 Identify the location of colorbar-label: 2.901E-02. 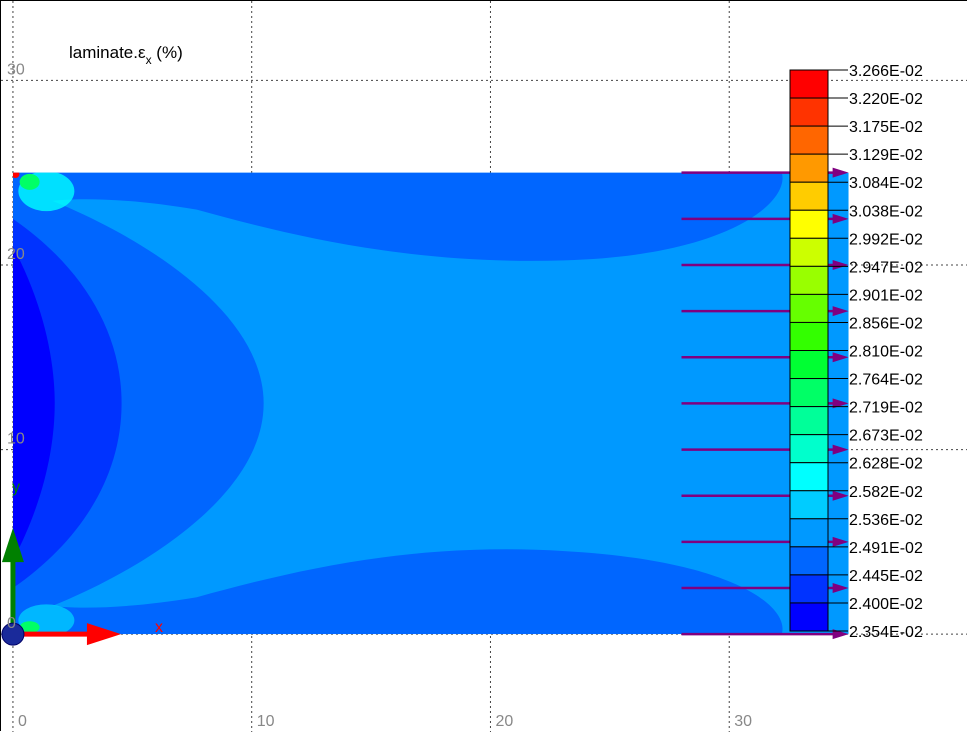
(886, 295).